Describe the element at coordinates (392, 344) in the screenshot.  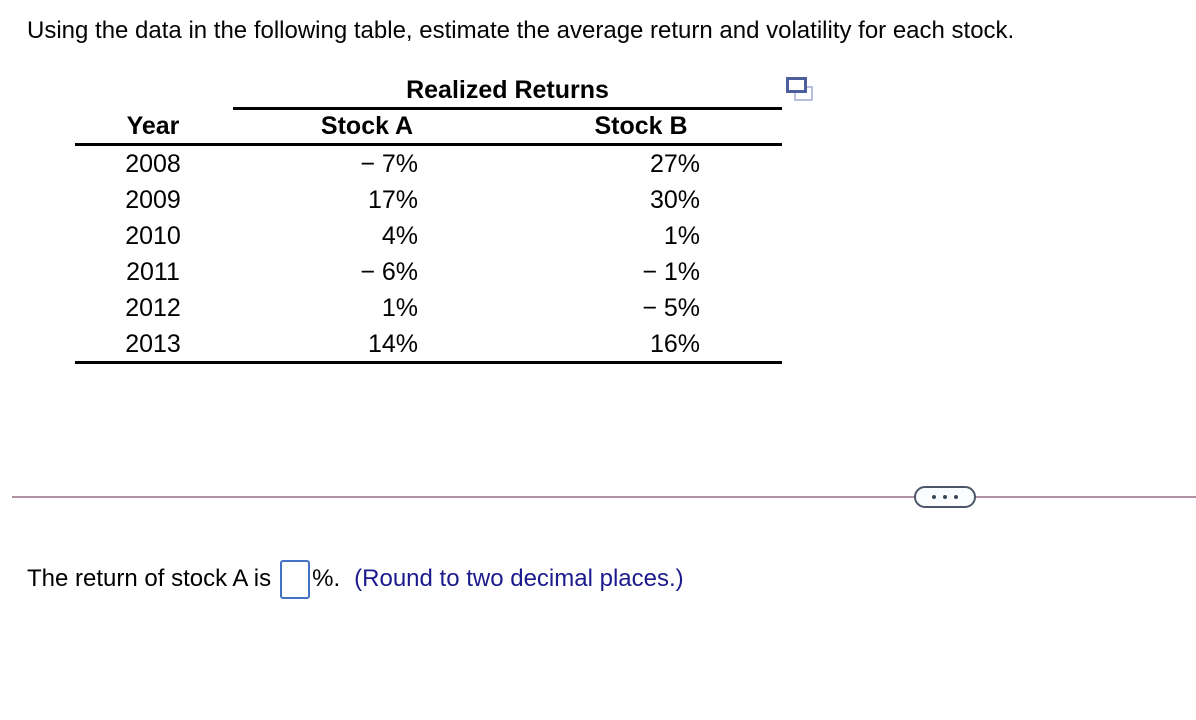
I see `cell-stock-a: 14%` at that location.